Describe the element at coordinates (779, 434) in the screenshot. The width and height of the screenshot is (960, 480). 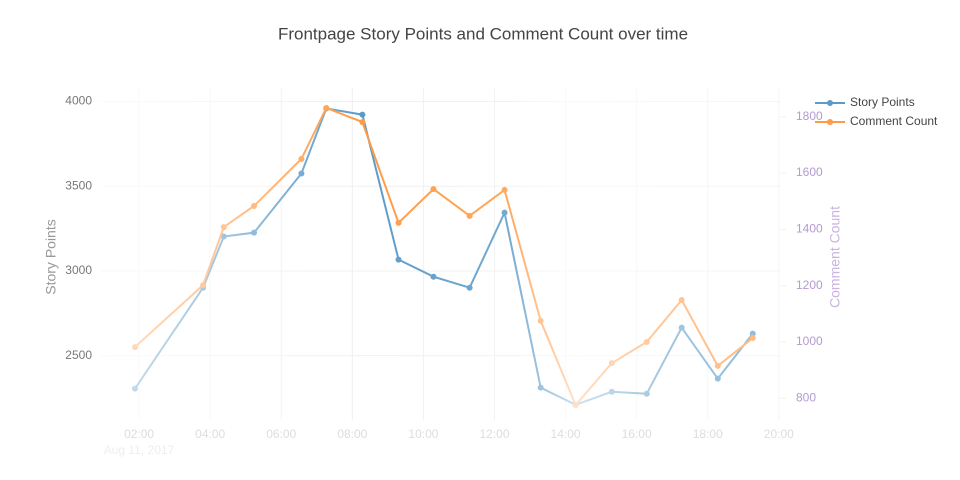
I see `x-tick-label: 20:00` at that location.